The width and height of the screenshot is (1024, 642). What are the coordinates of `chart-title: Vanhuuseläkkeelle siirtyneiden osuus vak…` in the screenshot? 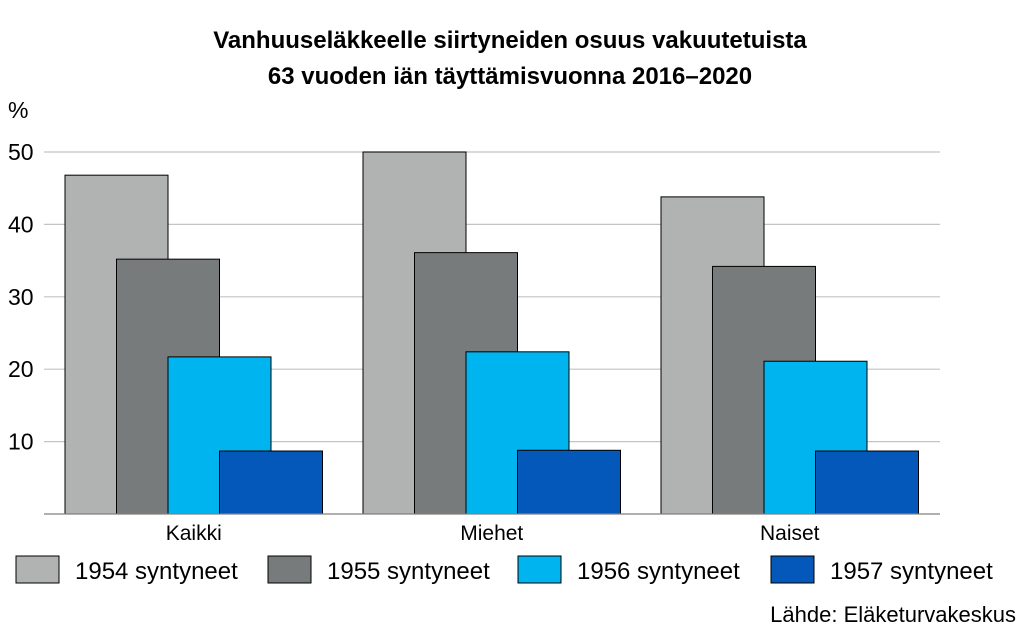 It's located at (510, 58).